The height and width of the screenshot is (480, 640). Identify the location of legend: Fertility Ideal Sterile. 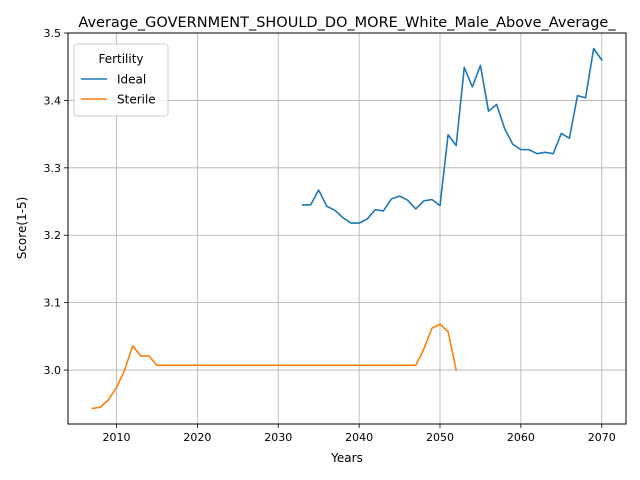
(121, 80).